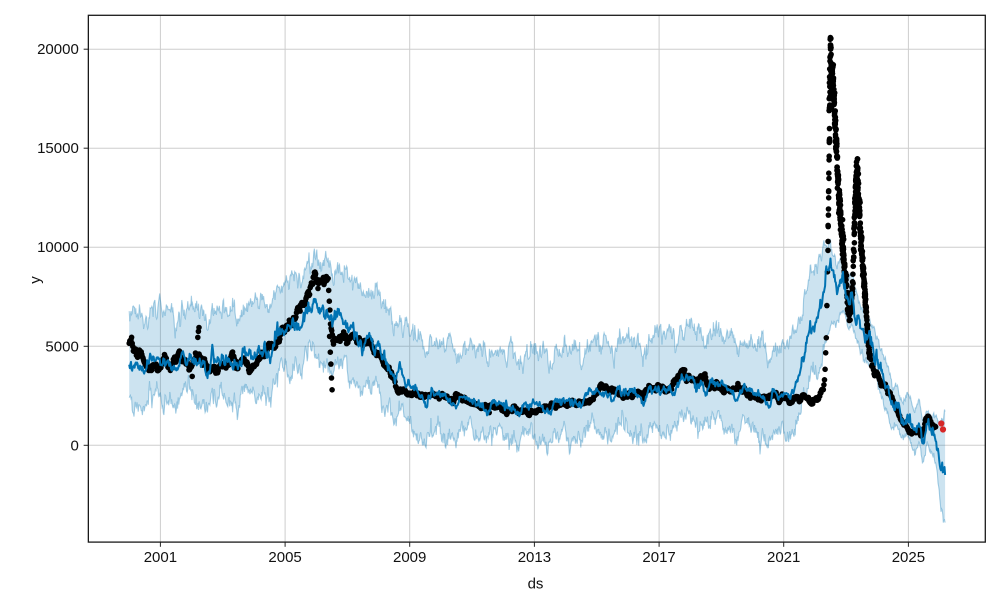 This screenshot has height=600, width=1000. Describe the element at coordinates (658, 557) in the screenshot. I see `svg-text: 2017` at that location.